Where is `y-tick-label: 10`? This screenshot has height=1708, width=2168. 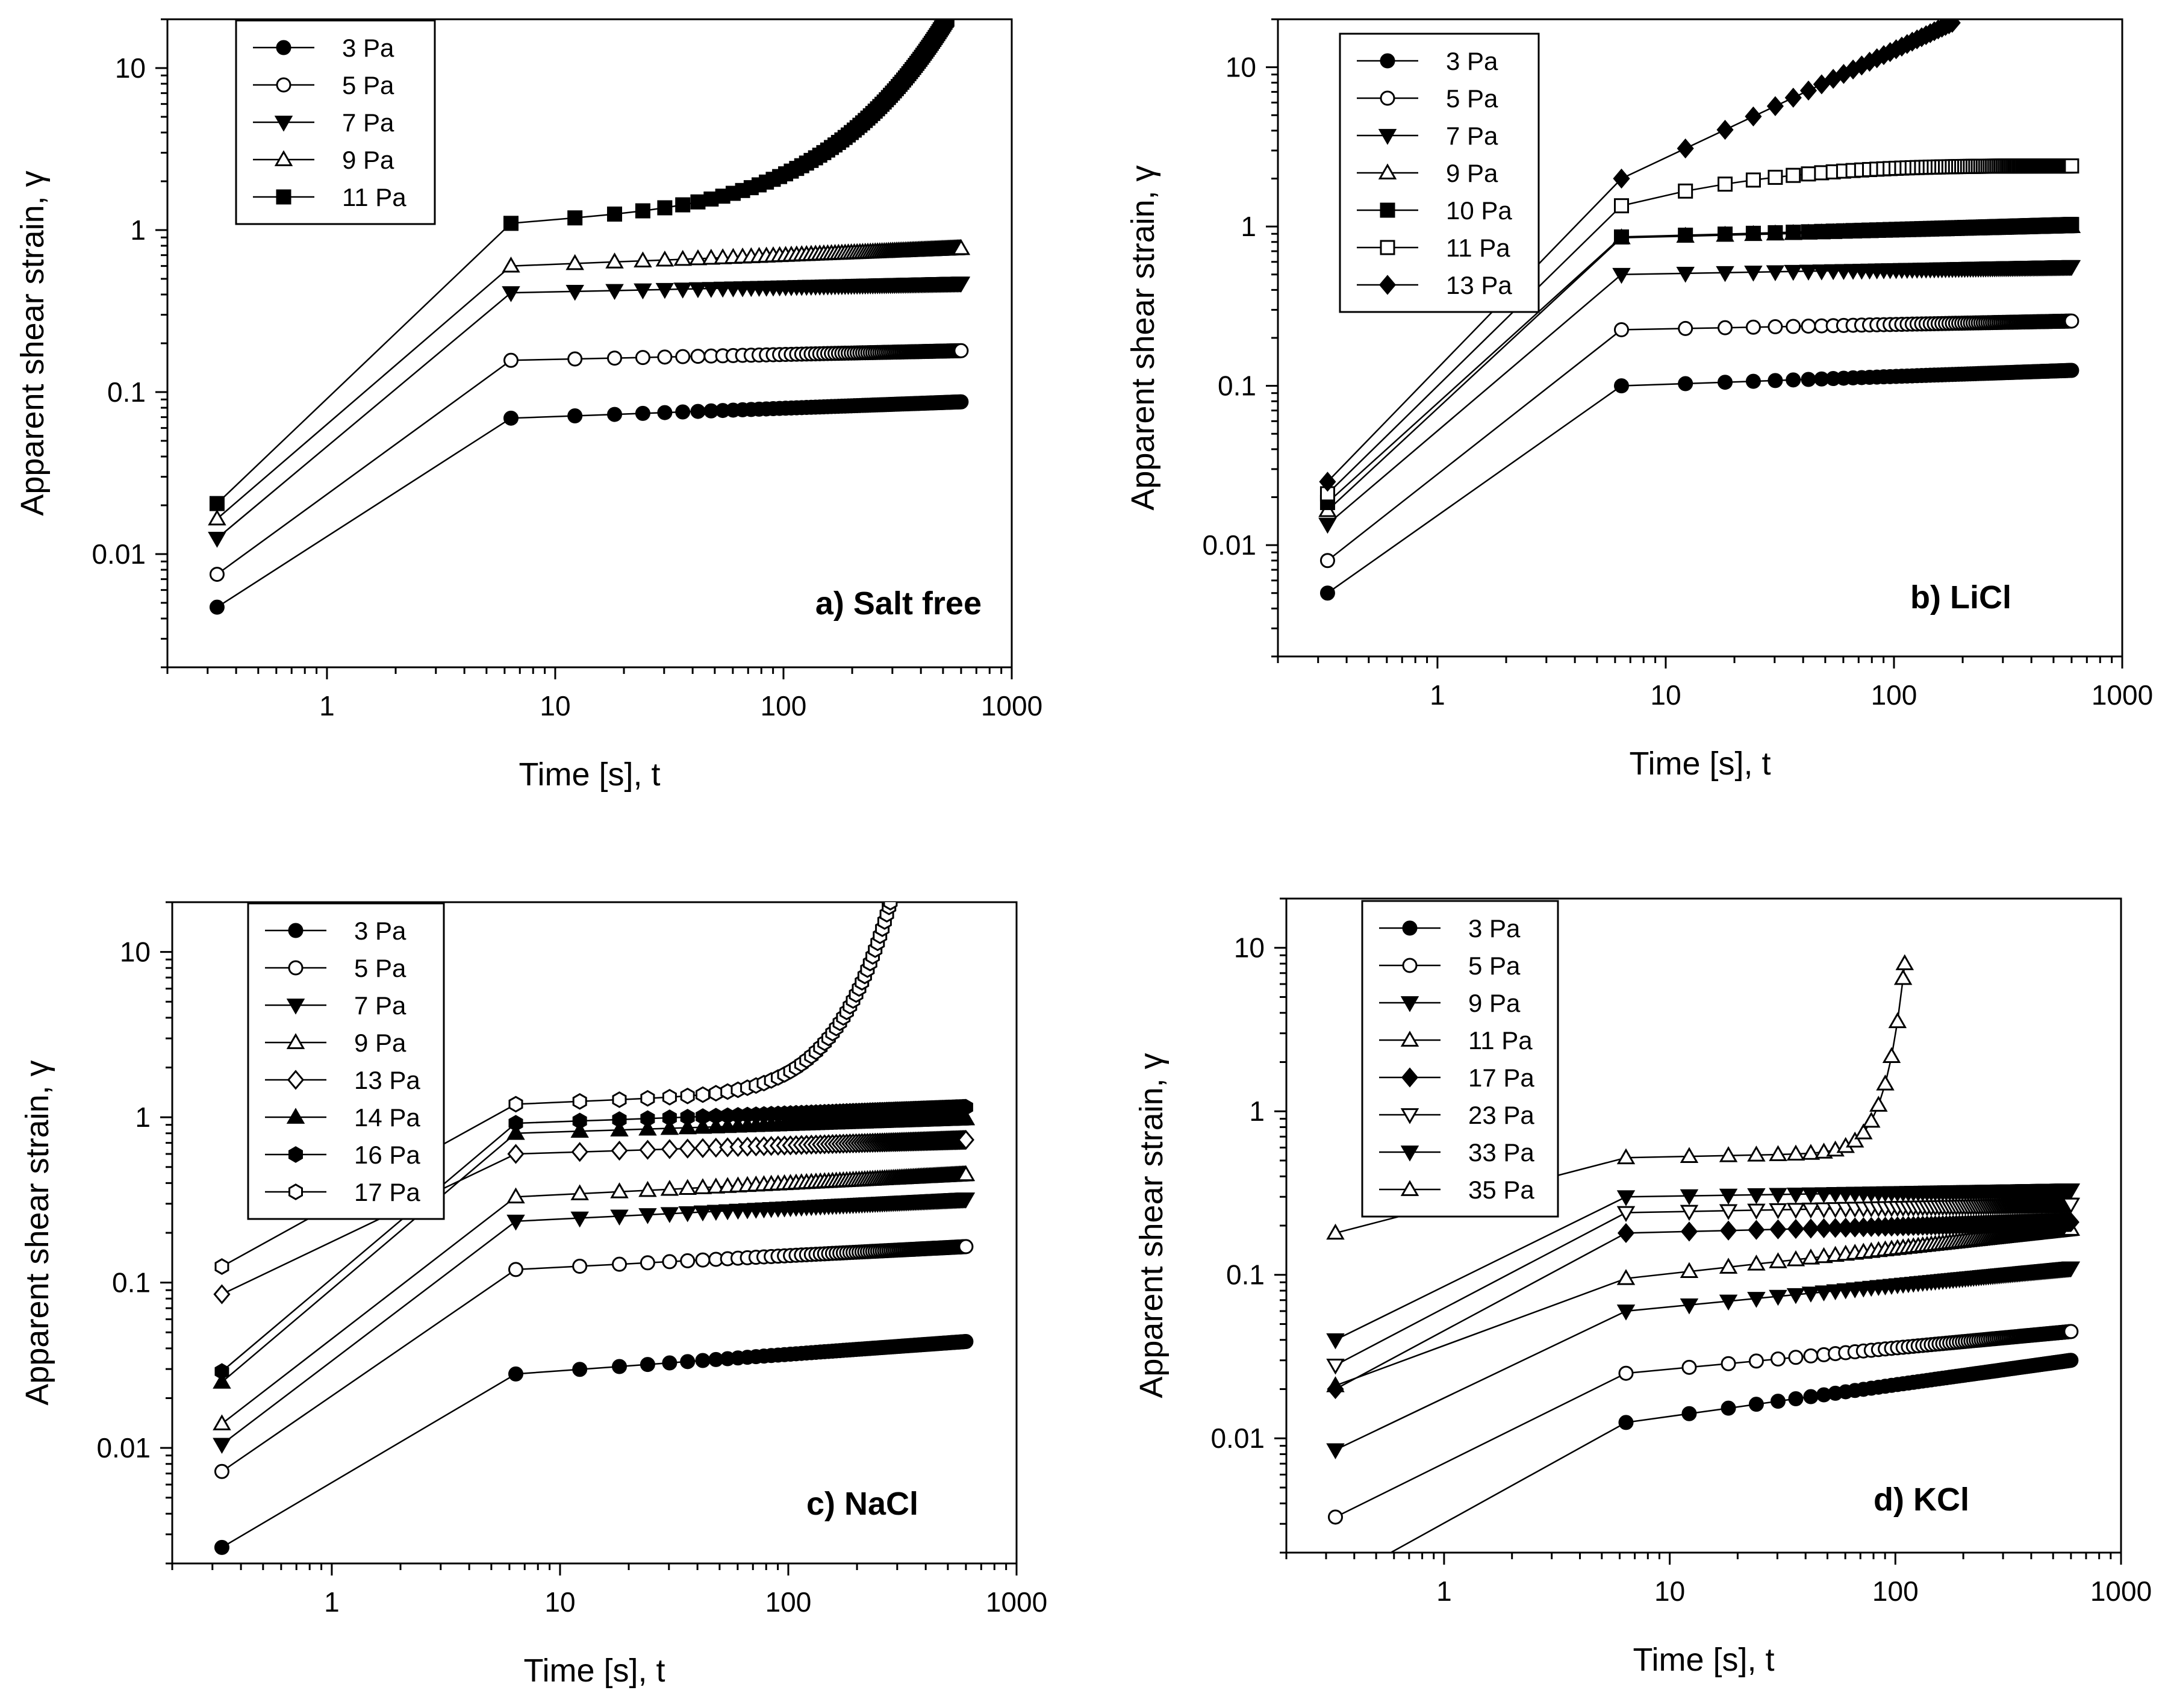
y-tick-label: 10 is located at coordinates (135, 952).